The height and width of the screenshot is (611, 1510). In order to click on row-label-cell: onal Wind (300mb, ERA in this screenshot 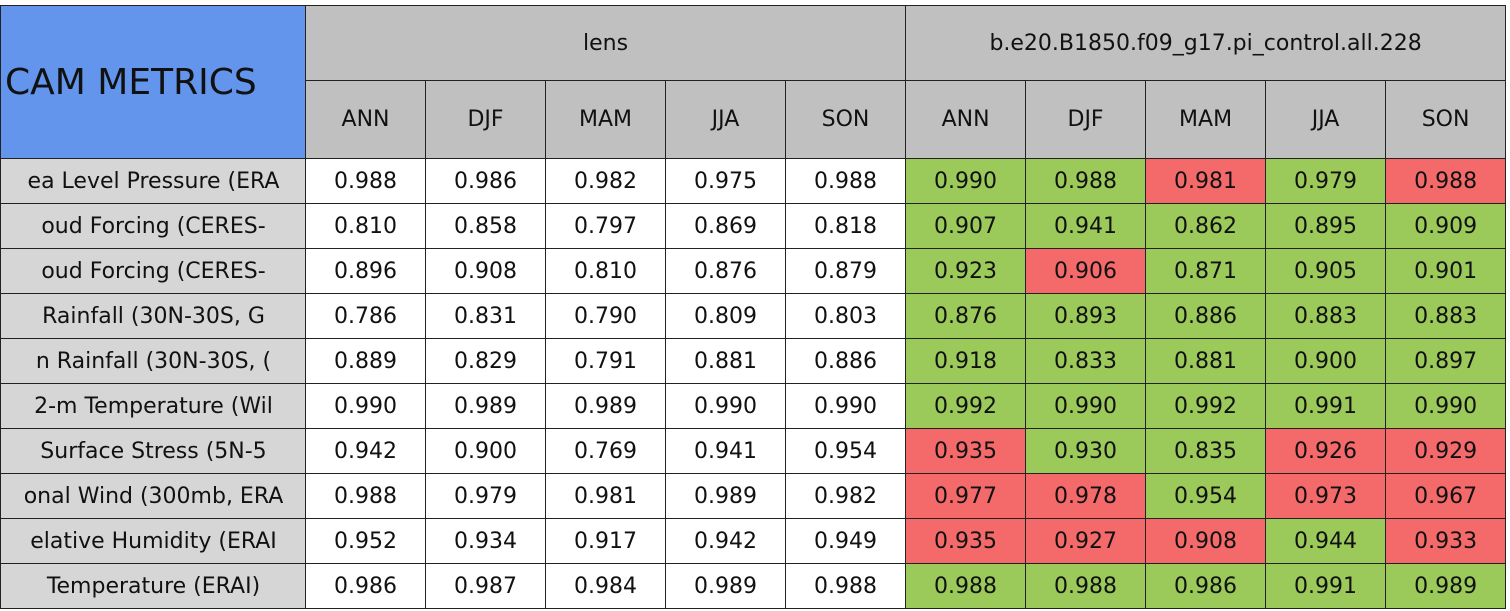, I will do `click(153, 496)`.